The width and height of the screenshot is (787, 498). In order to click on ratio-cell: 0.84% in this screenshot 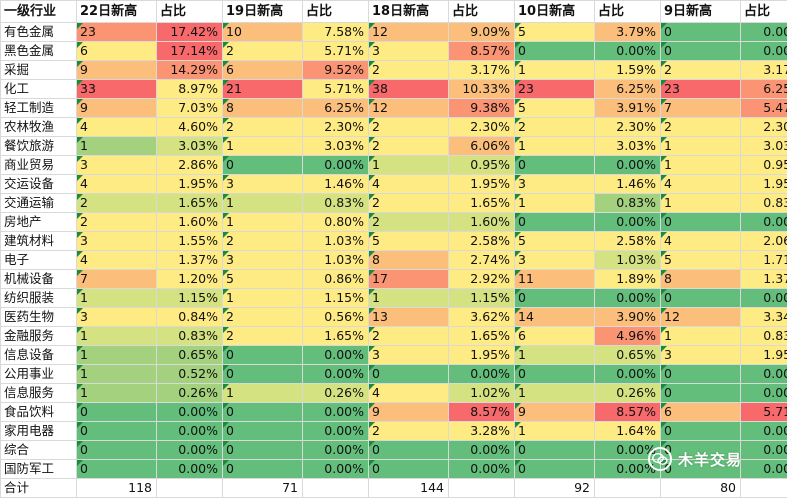, I will do `click(190, 317)`.